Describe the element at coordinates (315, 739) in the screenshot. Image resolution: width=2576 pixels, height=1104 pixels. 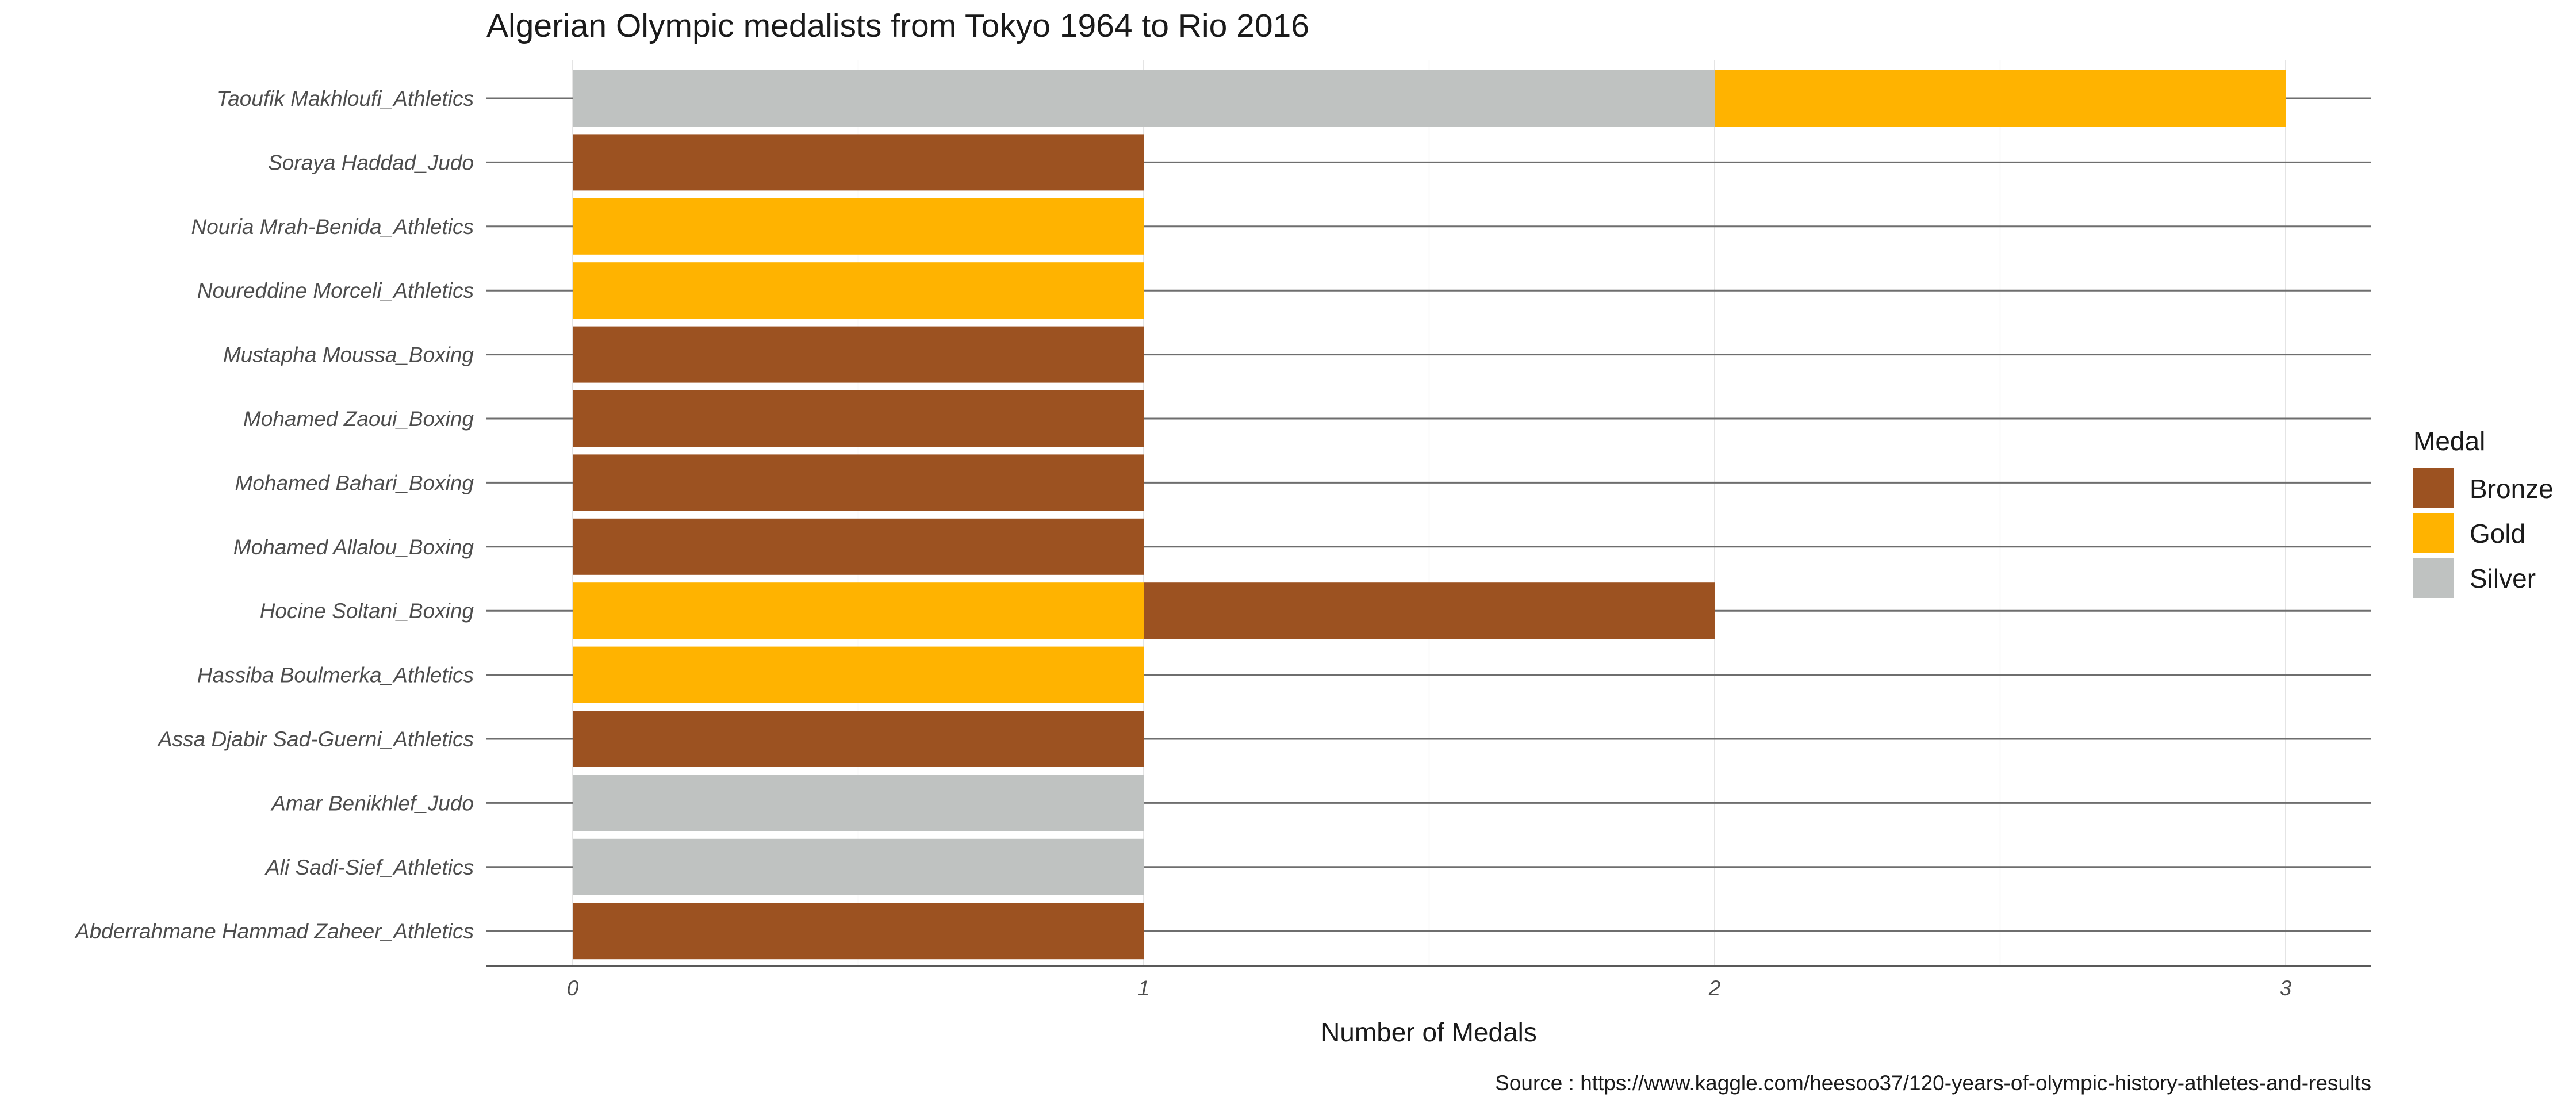
I see `y-tick-label: Assa Djabir Sad-Guerni_Athletics` at that location.